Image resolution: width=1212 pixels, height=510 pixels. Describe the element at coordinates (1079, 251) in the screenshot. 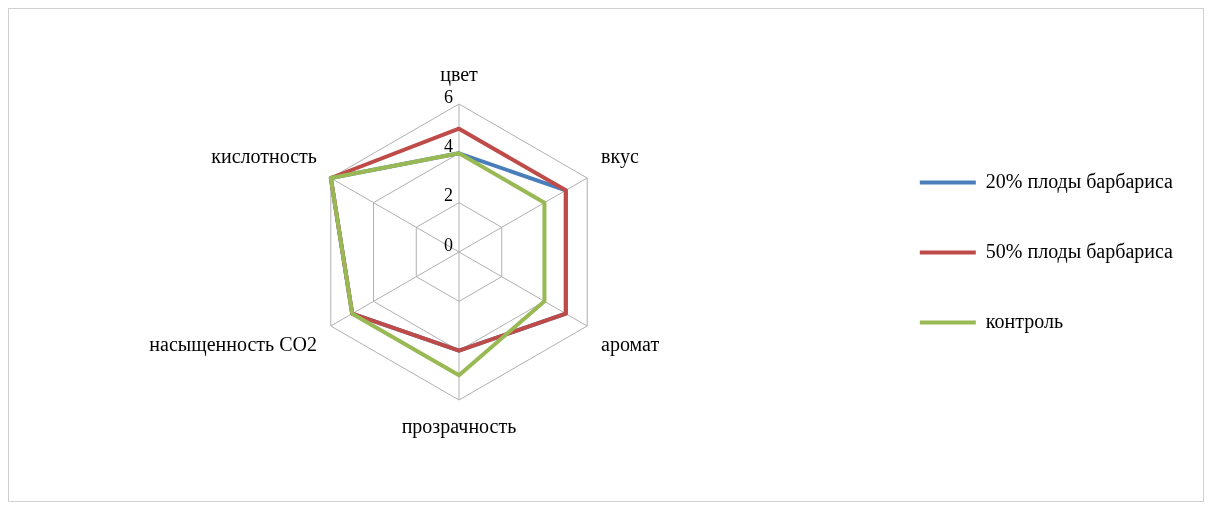

I see `legend-label: 50% плоды барбариса` at that location.